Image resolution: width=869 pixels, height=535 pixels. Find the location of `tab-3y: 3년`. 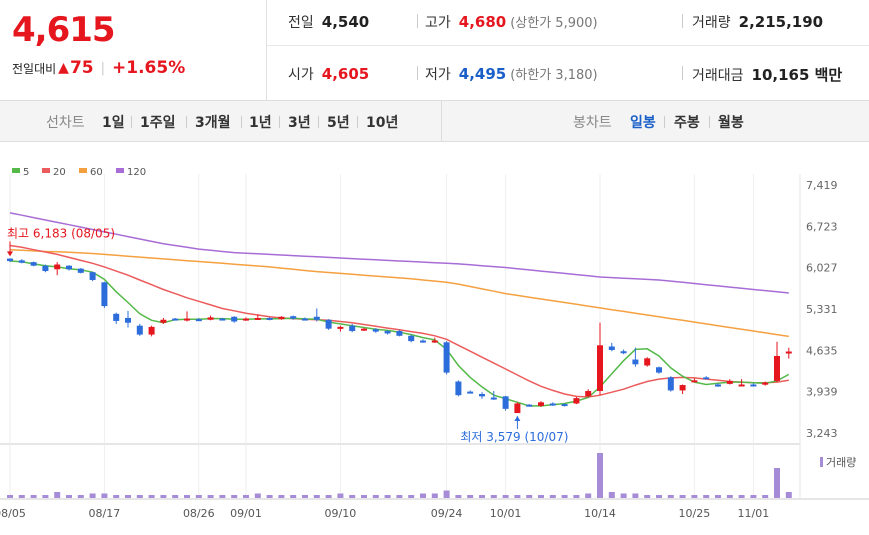

tab-3y: 3년 is located at coordinates (299, 123).